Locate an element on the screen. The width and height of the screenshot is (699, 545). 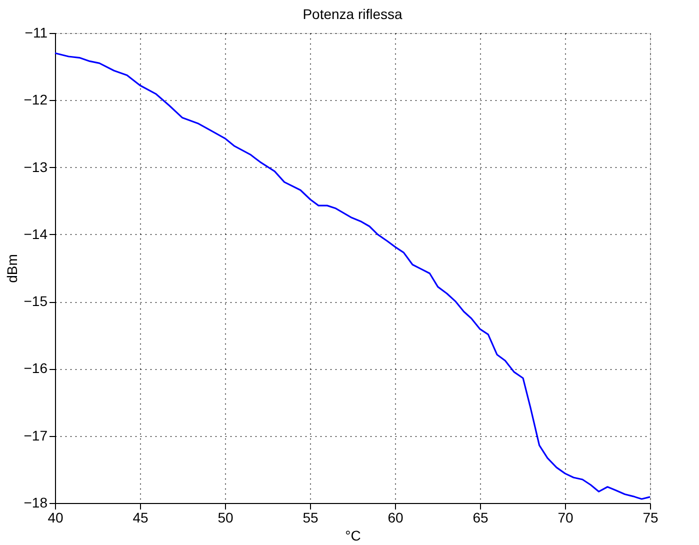
y-tick-label: −13 is located at coordinates (36, 166).